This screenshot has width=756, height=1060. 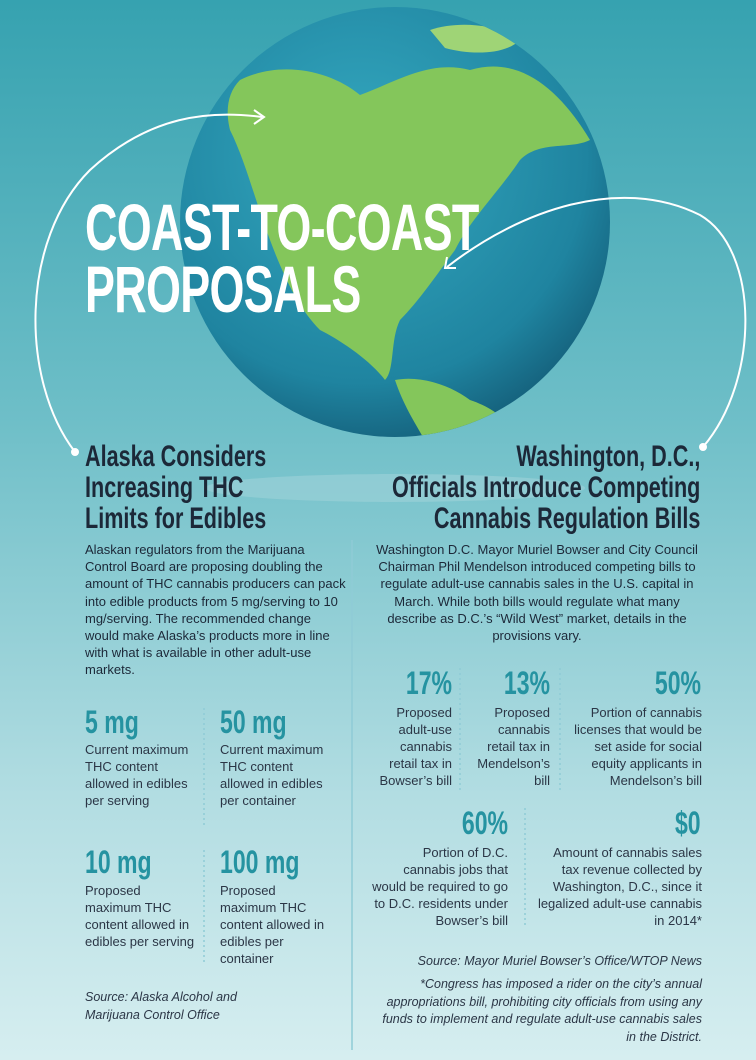 What do you see at coordinates (677, 683) in the screenshot?
I see `stat-value: 50%` at bounding box center [677, 683].